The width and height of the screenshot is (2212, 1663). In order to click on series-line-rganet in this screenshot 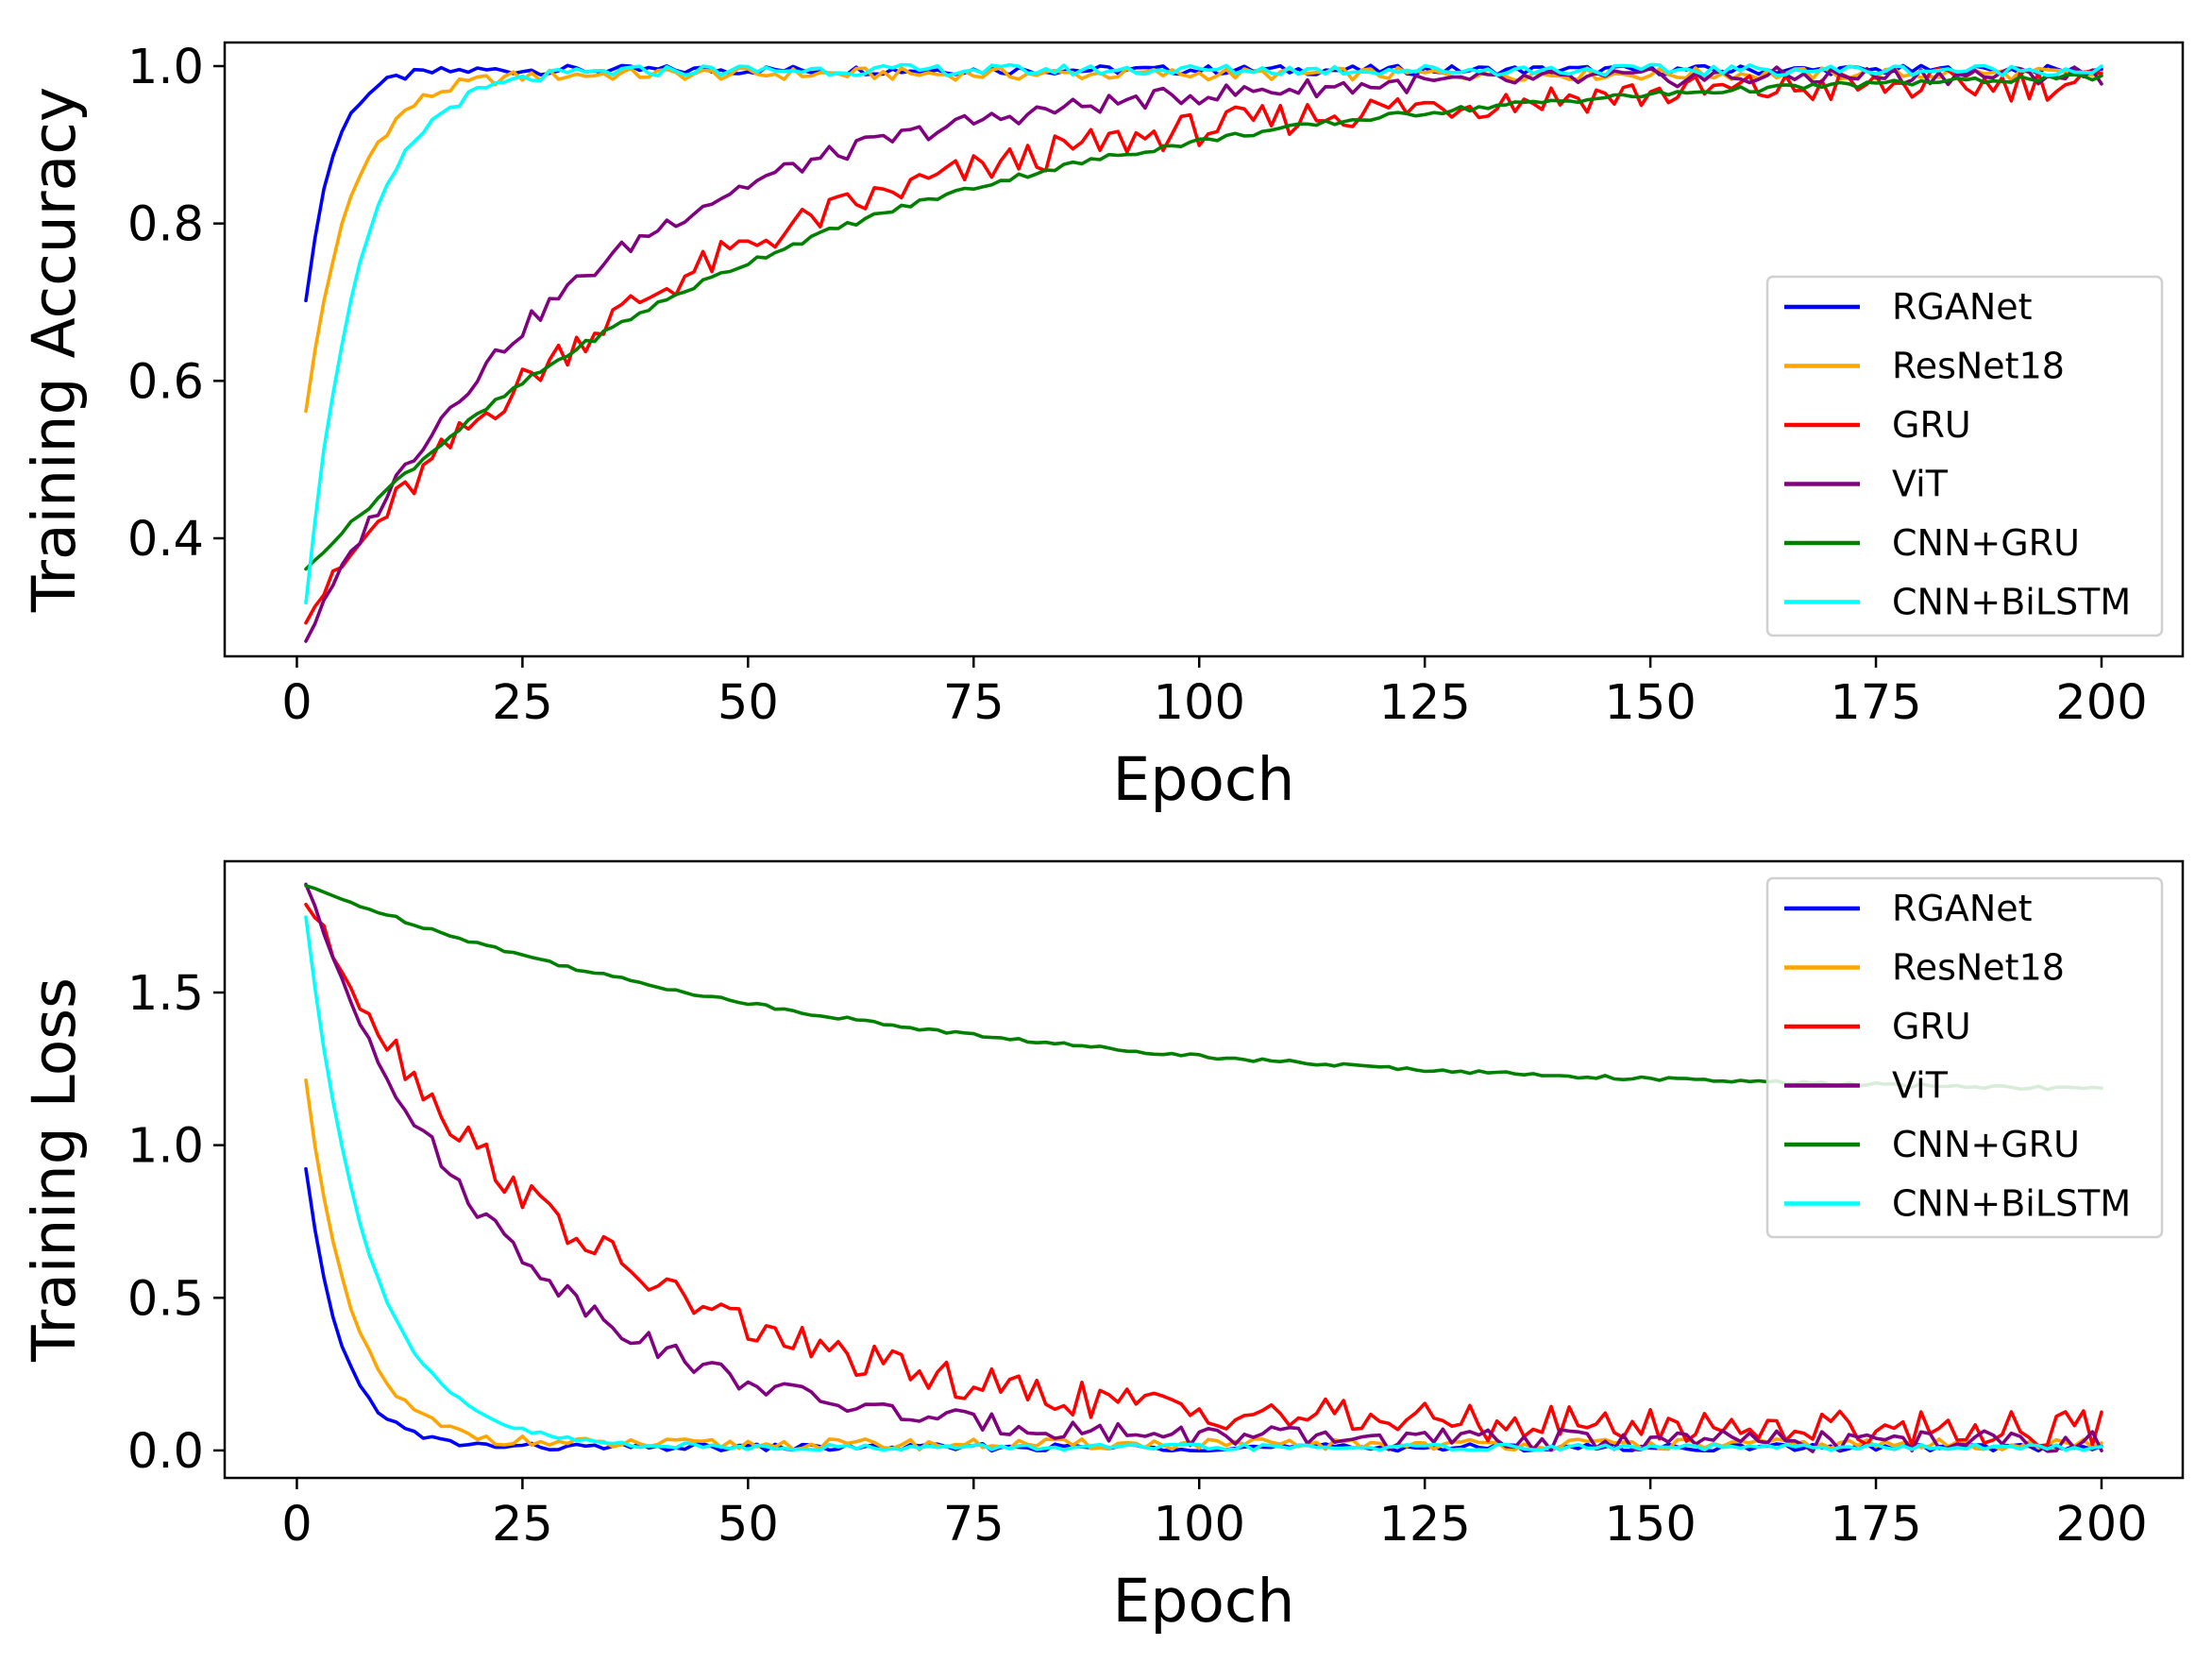, I will do `click(1203, 1309)`.